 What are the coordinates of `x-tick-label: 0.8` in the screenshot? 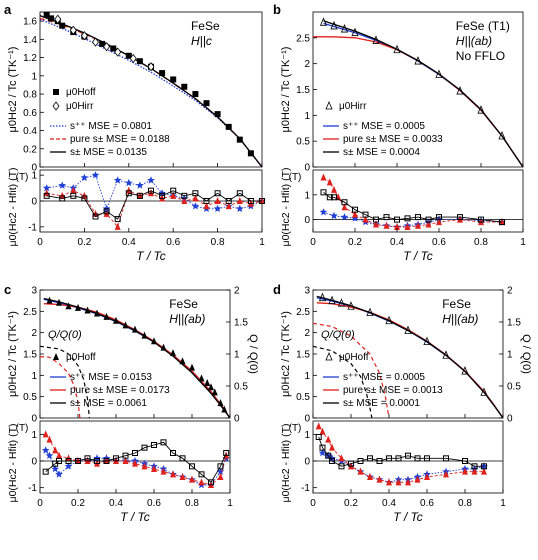 It's located at (481, 242).